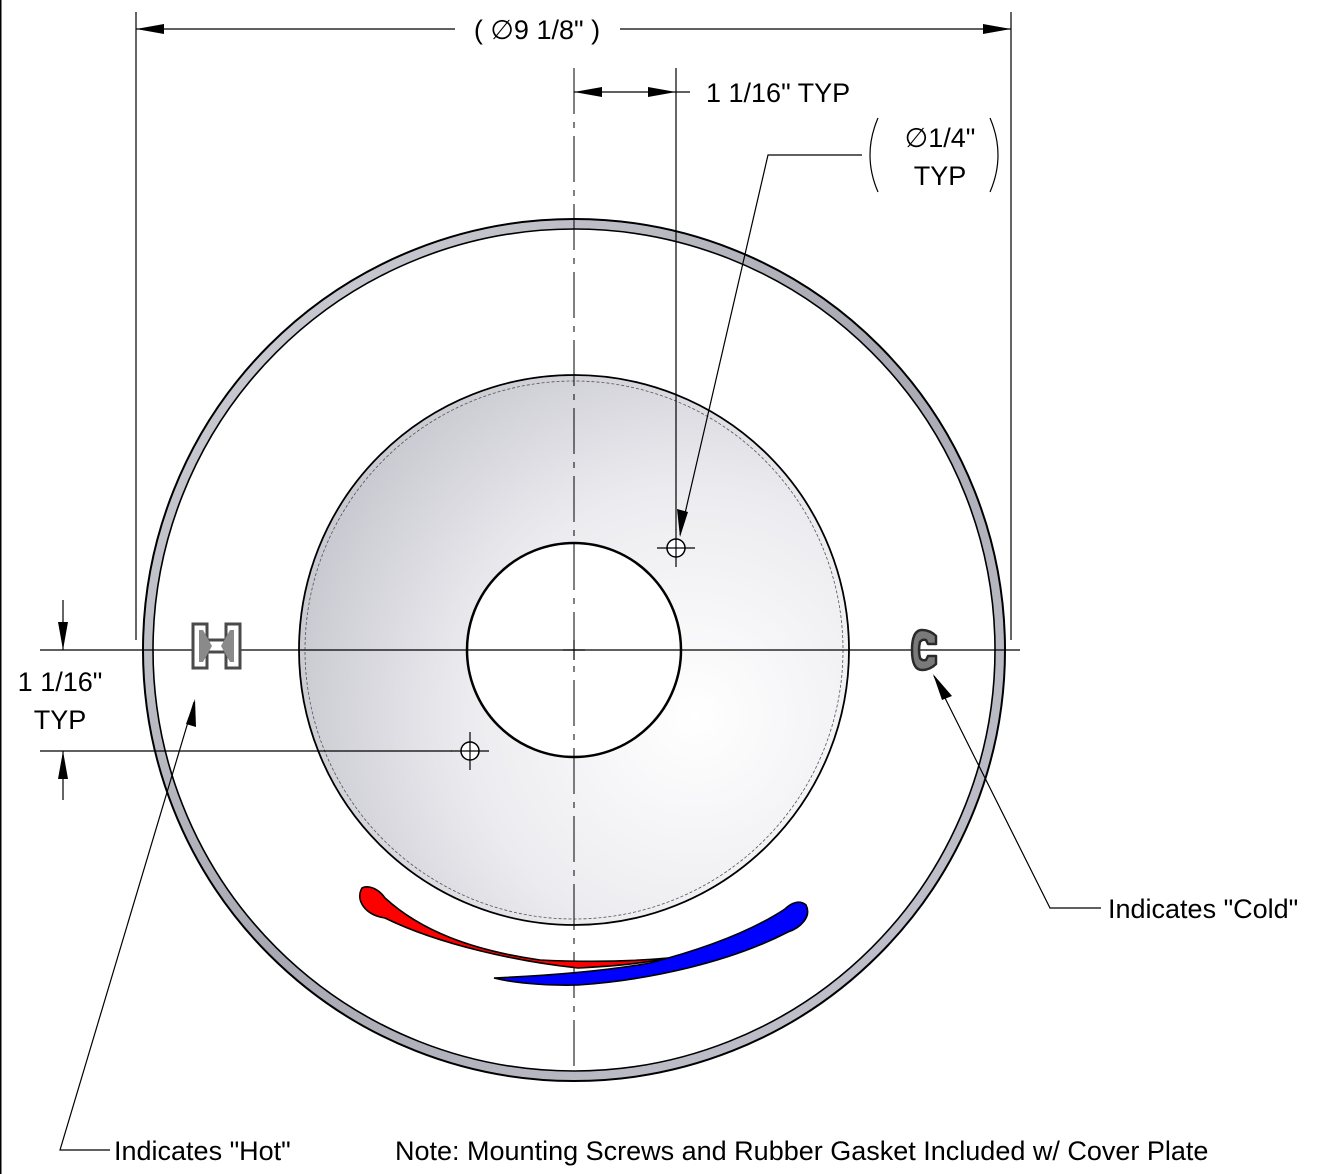 The image size is (1340, 1174). Describe the element at coordinates (874, 155) in the screenshot. I see `hole-diameter-paren-left` at that location.